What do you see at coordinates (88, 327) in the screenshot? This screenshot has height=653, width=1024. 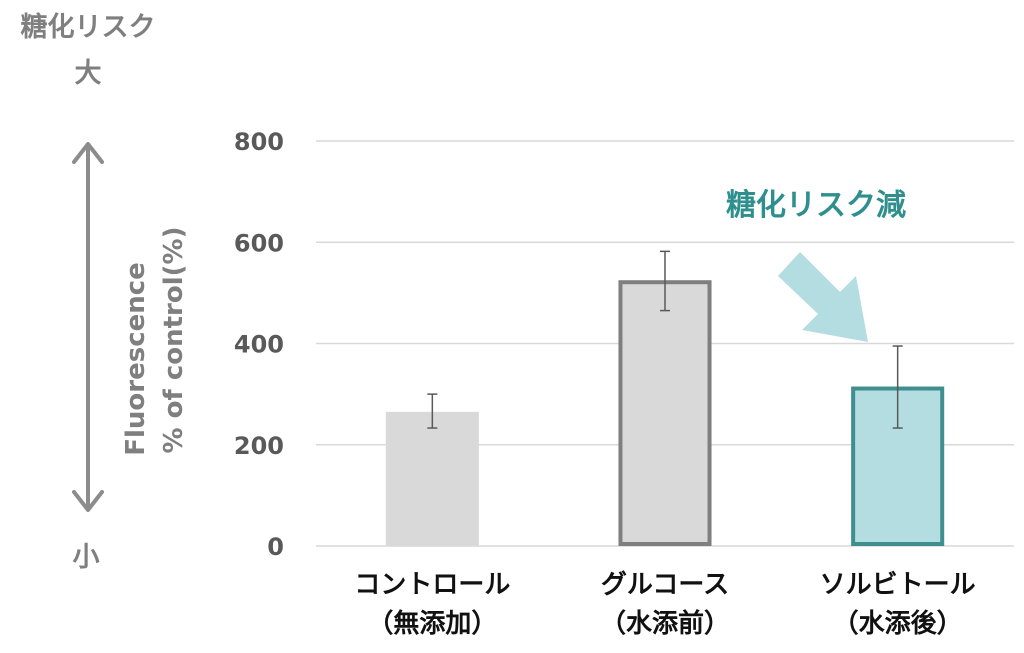 I see `double-arrow-icon` at bounding box center [88, 327].